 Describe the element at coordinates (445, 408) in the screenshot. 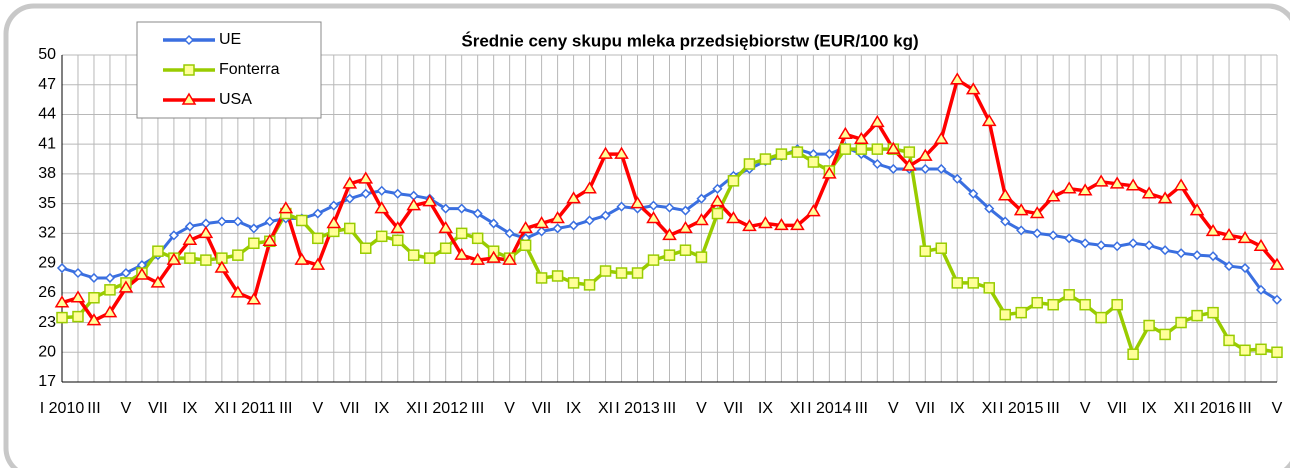

I see `x-tick-label: I 2012` at that location.